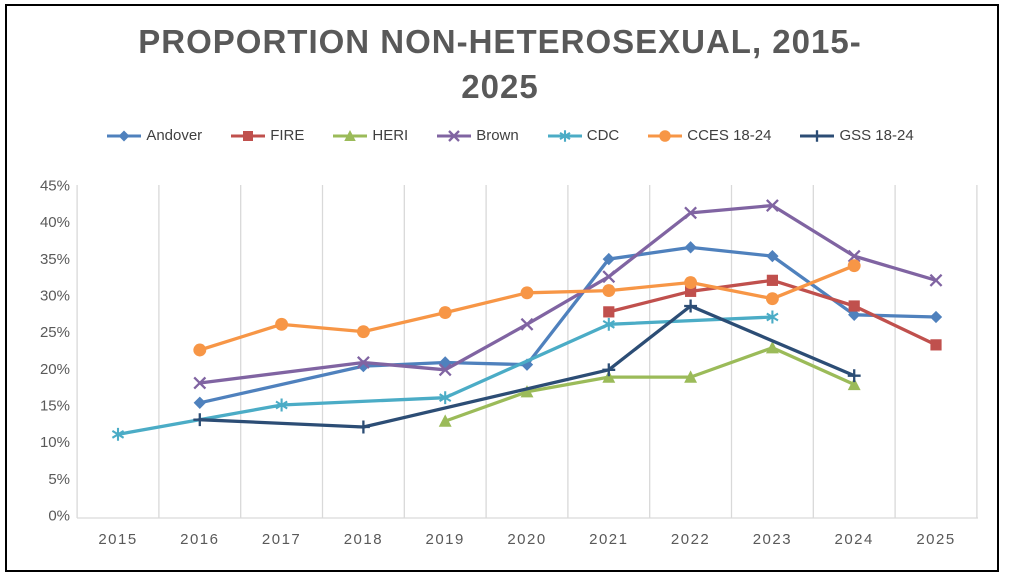  I want to click on y-tick-label: 35%, so click(55, 259).